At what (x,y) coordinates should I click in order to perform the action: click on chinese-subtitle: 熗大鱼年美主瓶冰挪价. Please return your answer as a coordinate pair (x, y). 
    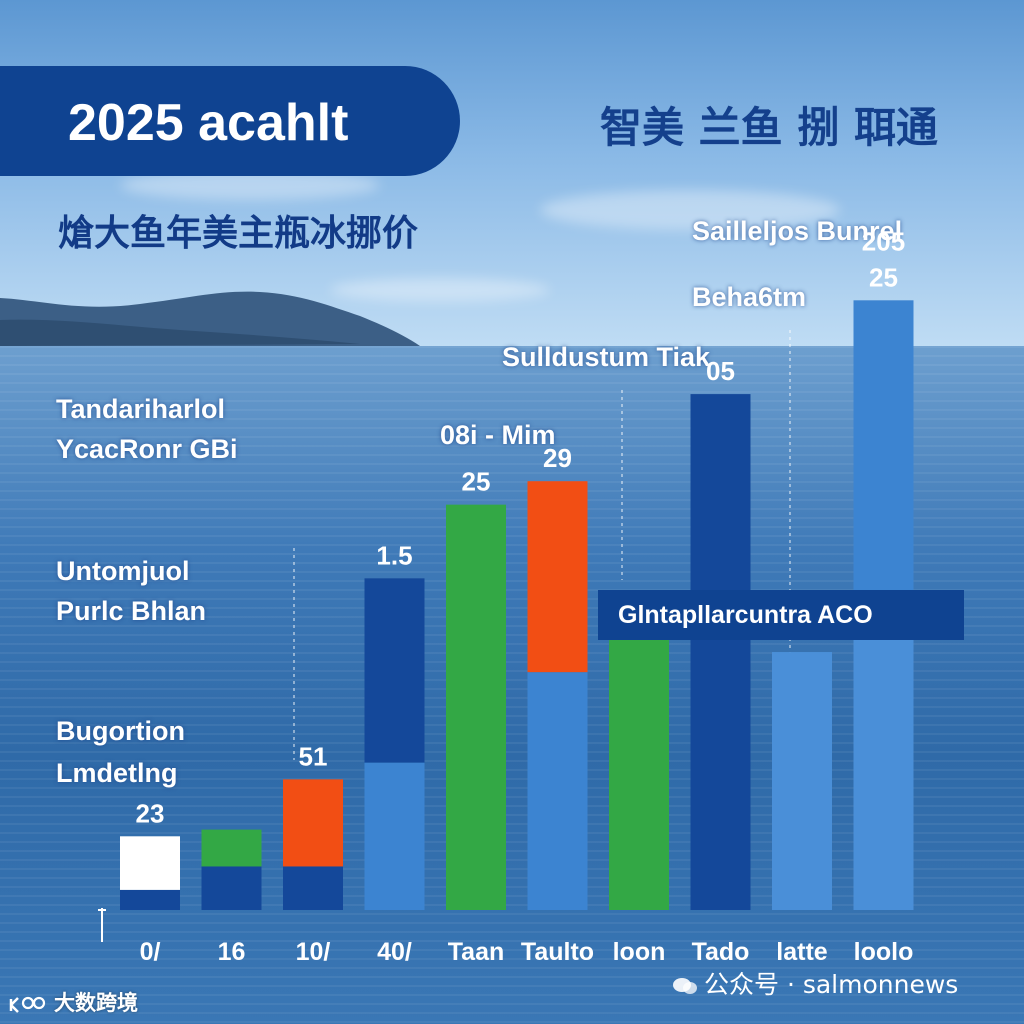
    Looking at the image, I should click on (238, 233).